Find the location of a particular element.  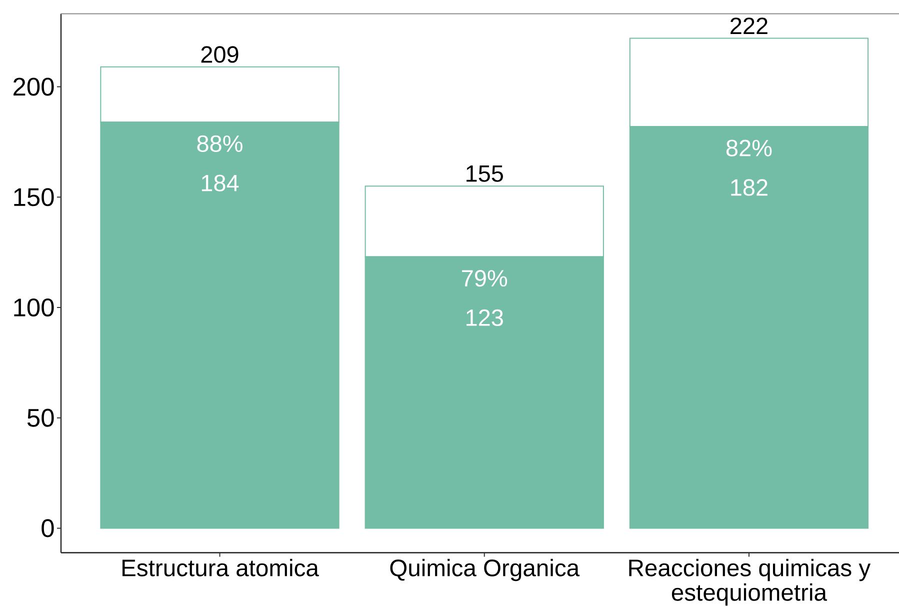

total-label: 222 is located at coordinates (749, 26).